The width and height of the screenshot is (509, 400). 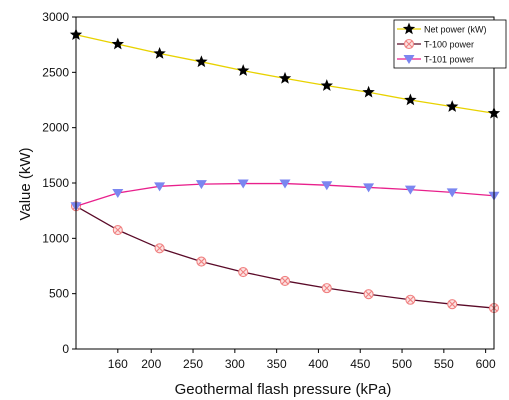 What do you see at coordinates (402, 364) in the screenshot?
I see `x-tick-label: 500` at bounding box center [402, 364].